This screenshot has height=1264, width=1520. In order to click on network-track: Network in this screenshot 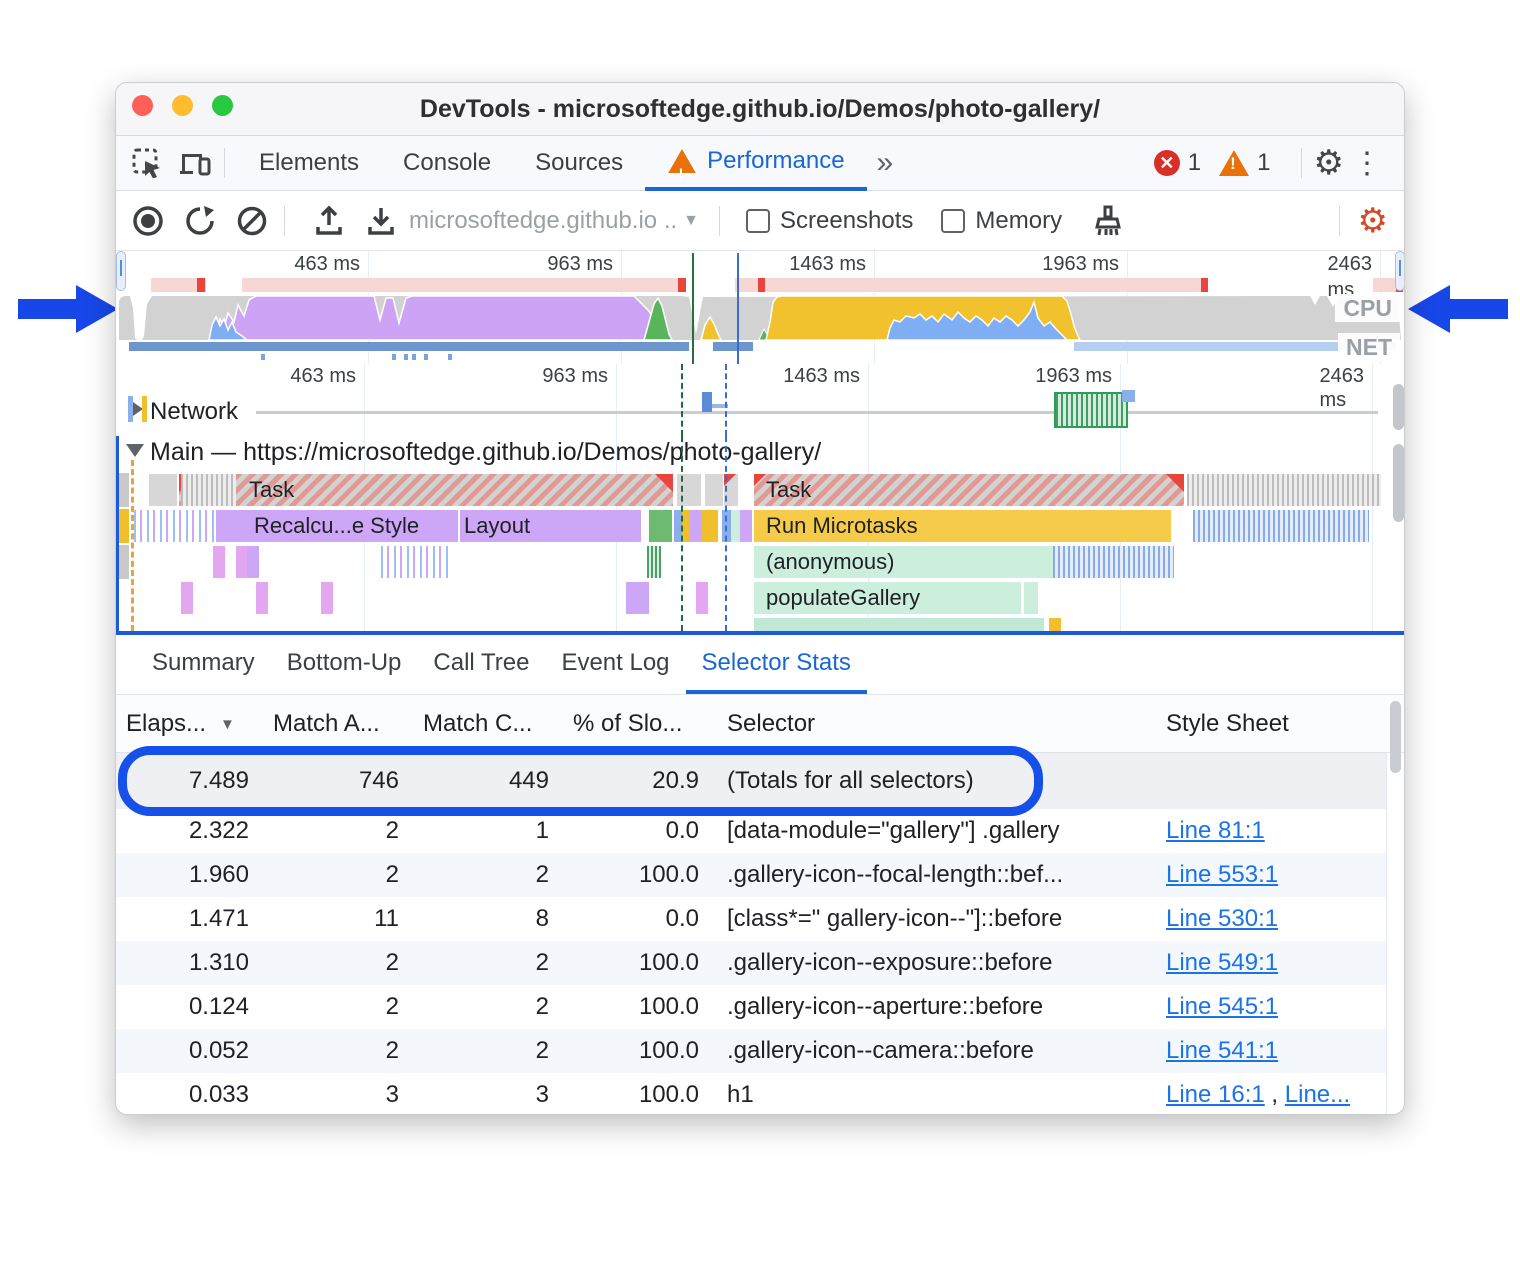, I will do `click(760, 413)`.